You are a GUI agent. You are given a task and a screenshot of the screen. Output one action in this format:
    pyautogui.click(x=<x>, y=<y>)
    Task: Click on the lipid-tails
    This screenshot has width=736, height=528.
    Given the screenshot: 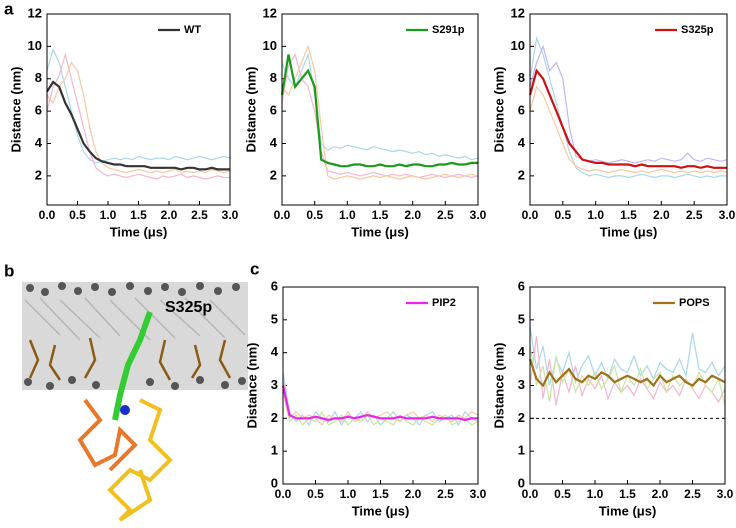 What is the action you would take?
    pyautogui.click(x=135, y=319)
    